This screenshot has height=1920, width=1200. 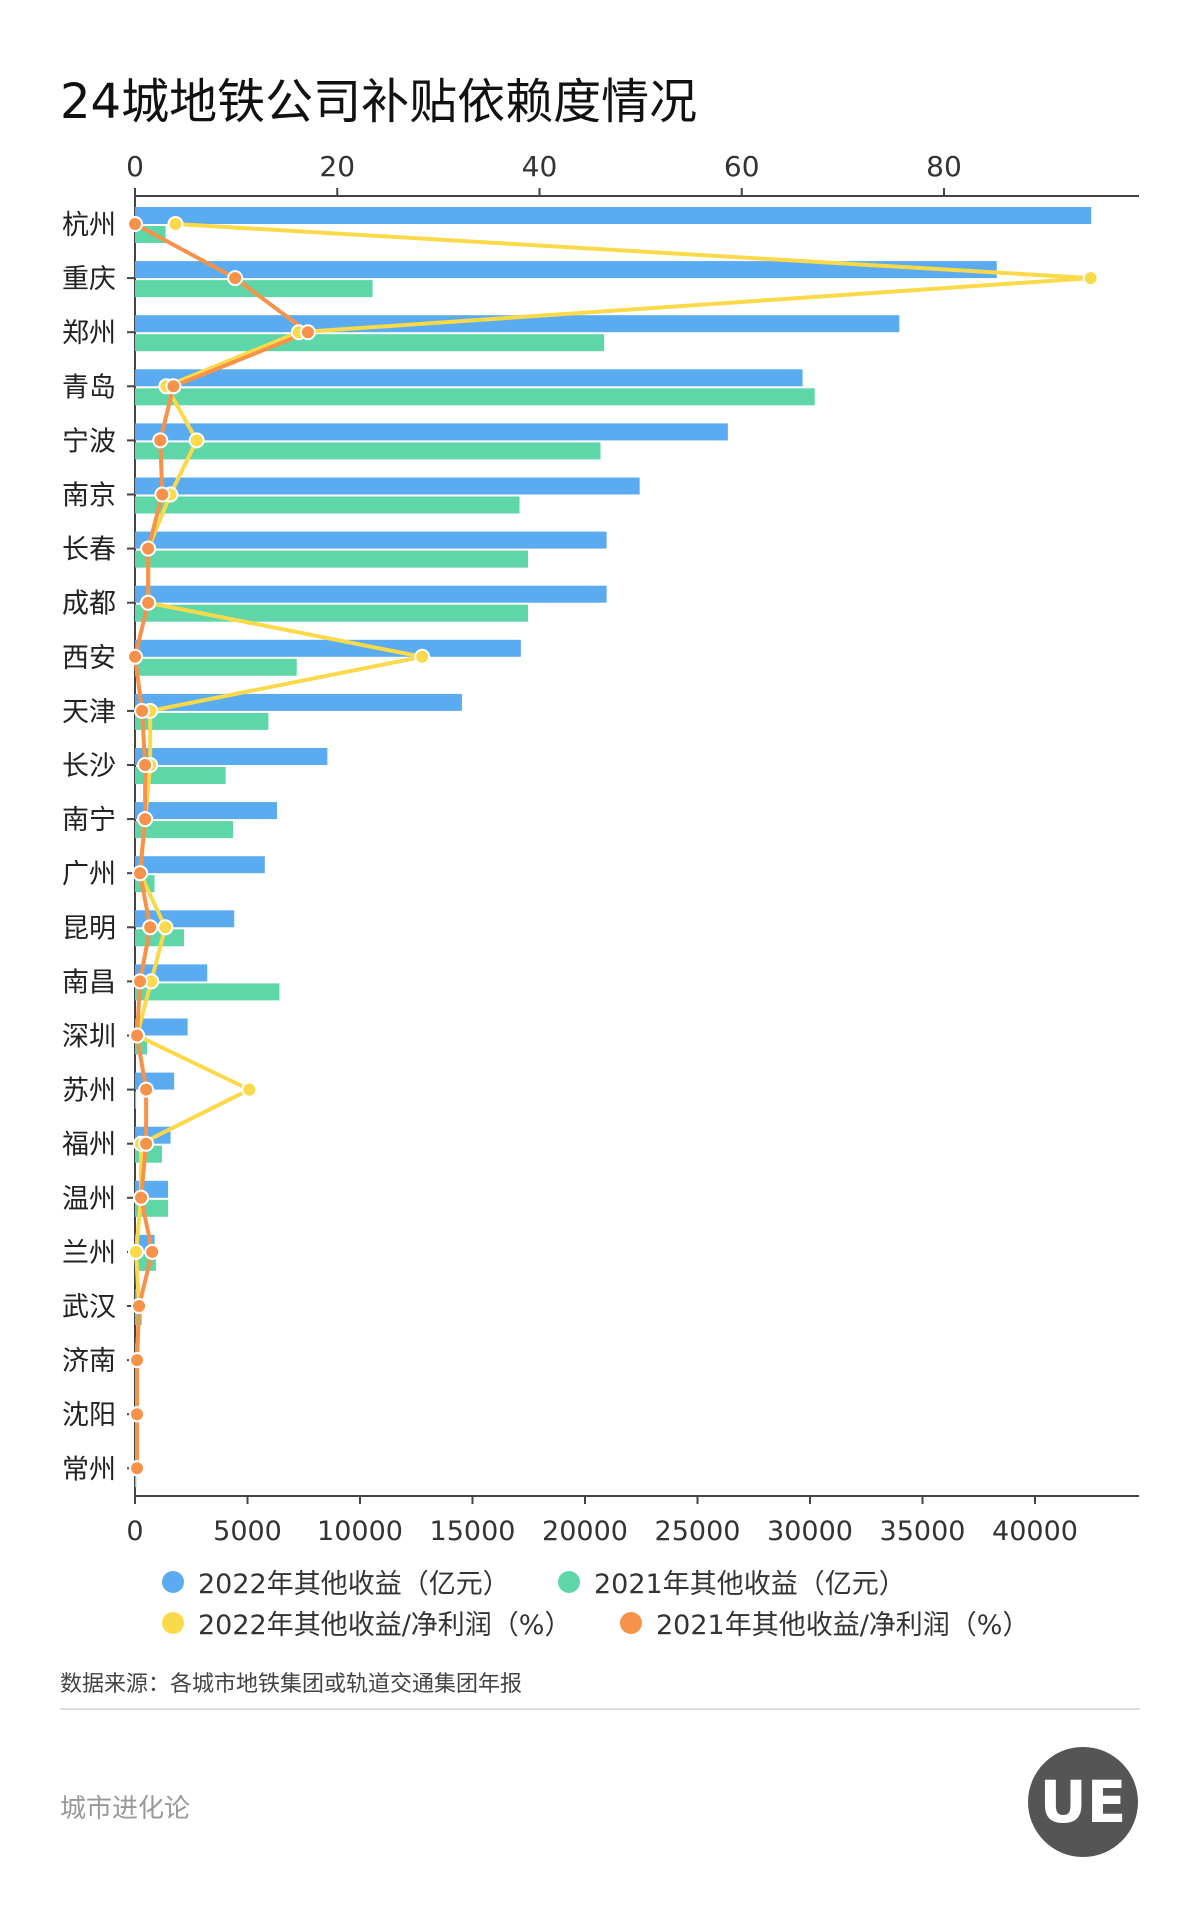 I want to click on legend-label: 2021年其他收益（亿元）, so click(x=750, y=1584).